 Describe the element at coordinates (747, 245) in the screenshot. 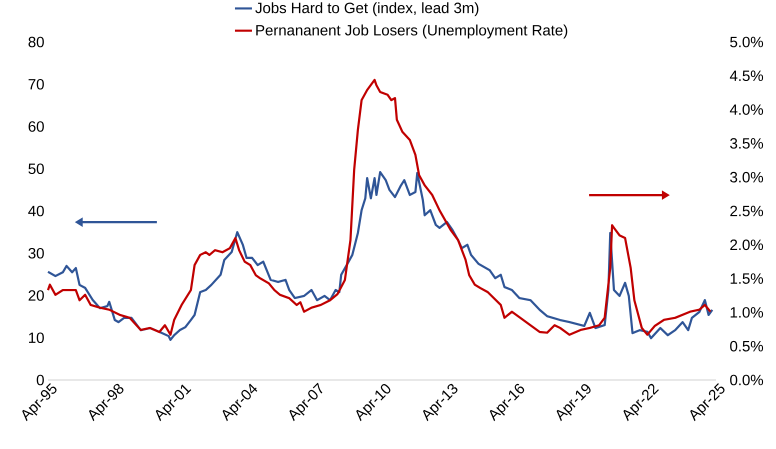

I see `y2-tick-label: 2.0%` at that location.